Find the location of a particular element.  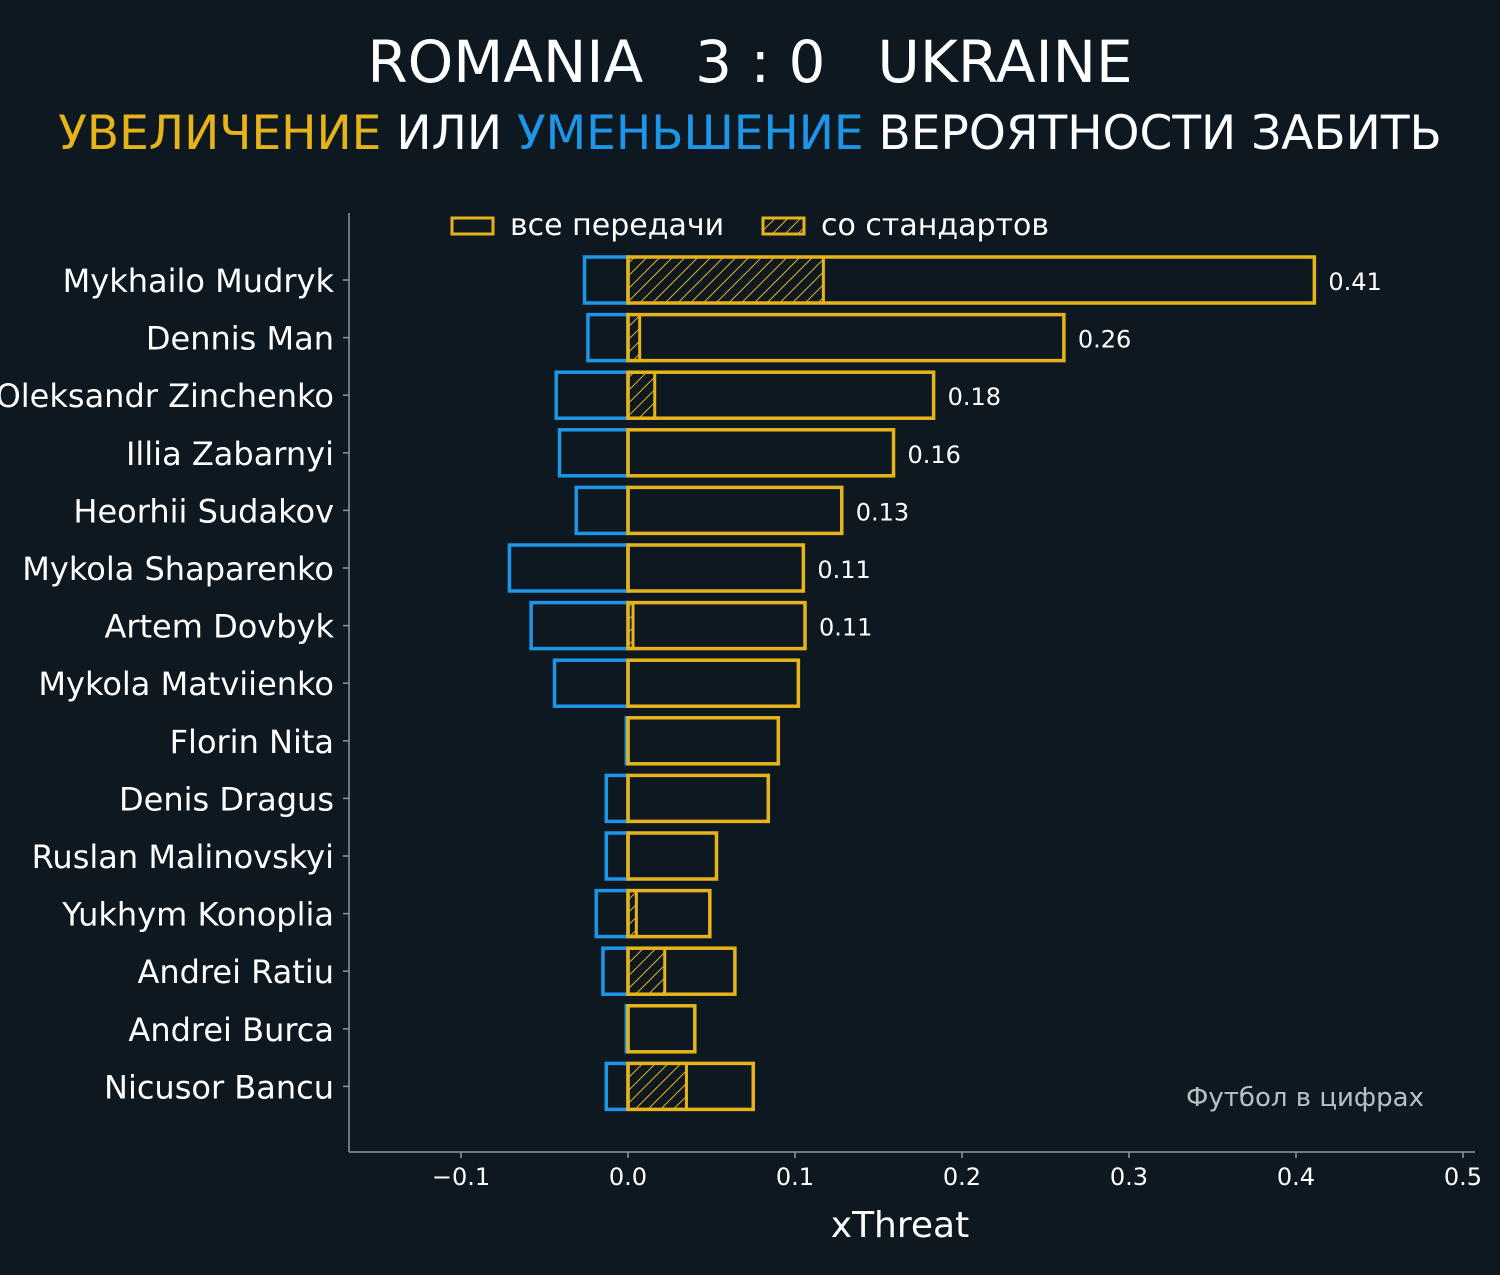

y-tick-label: Mykhailo Mudryk is located at coordinates (199, 281).